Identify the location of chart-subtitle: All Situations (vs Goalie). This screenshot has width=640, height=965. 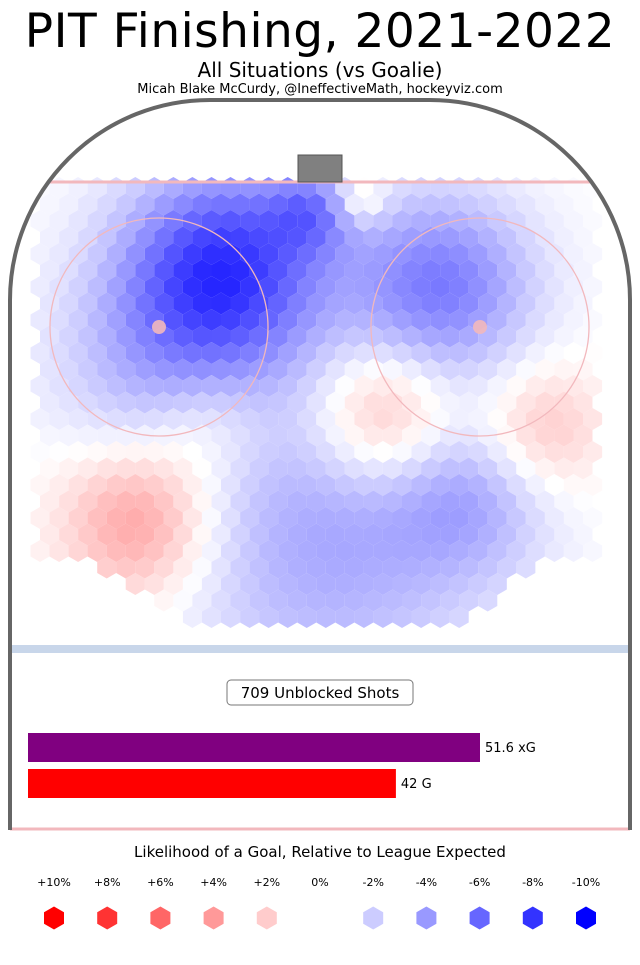
(320, 70).